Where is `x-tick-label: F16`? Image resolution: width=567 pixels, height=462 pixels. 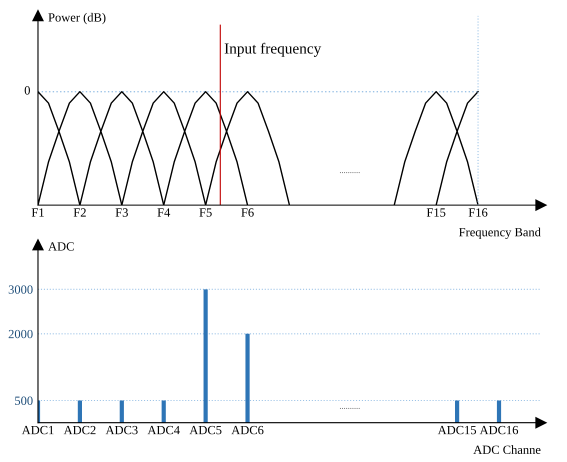 x-tick-label: F16 is located at coordinates (478, 212).